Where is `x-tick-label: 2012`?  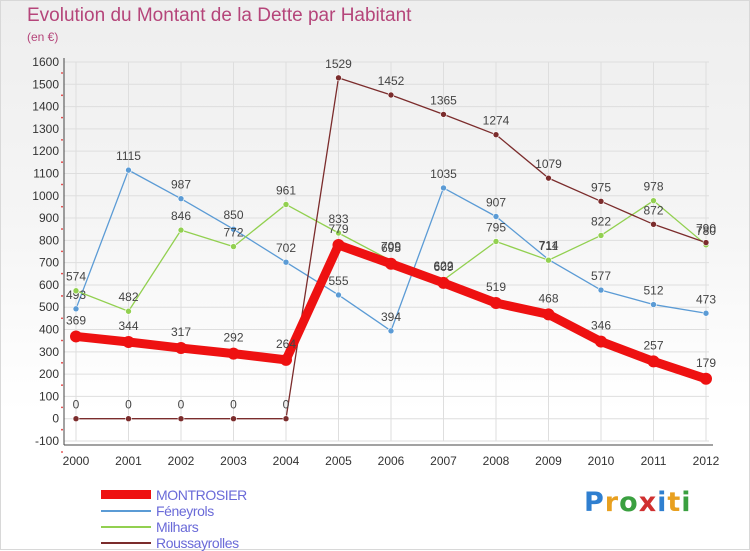 x-tick-label: 2012 is located at coordinates (706, 461).